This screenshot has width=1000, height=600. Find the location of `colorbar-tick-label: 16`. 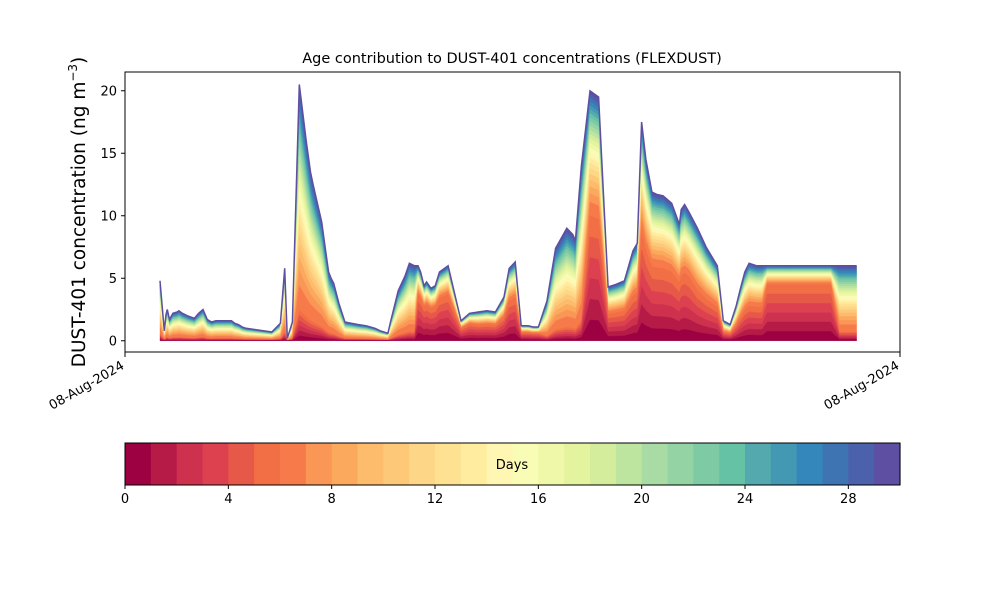

colorbar-tick-label: 16 is located at coordinates (538, 499).